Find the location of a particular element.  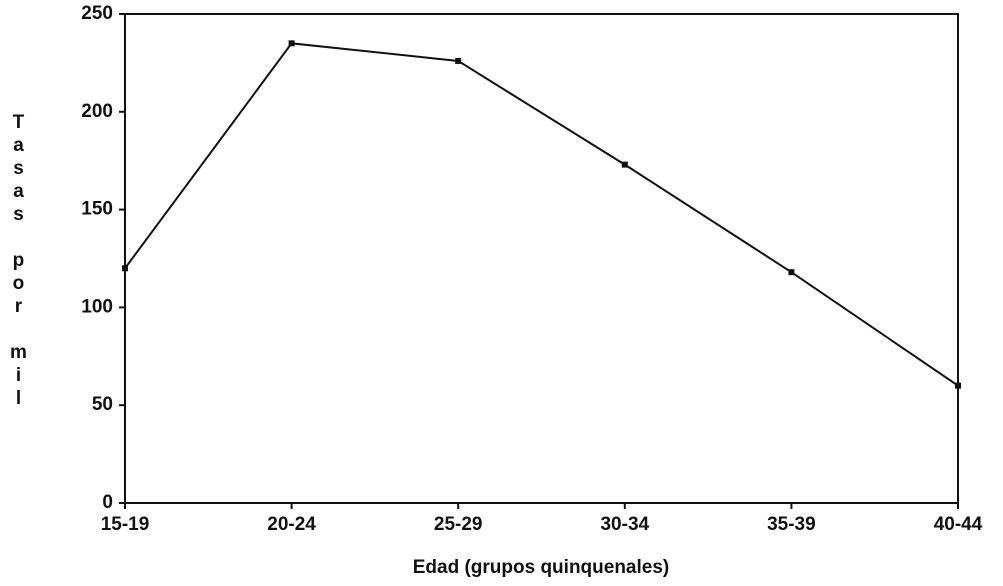

y-tick-label: 150 is located at coordinates (97, 209).